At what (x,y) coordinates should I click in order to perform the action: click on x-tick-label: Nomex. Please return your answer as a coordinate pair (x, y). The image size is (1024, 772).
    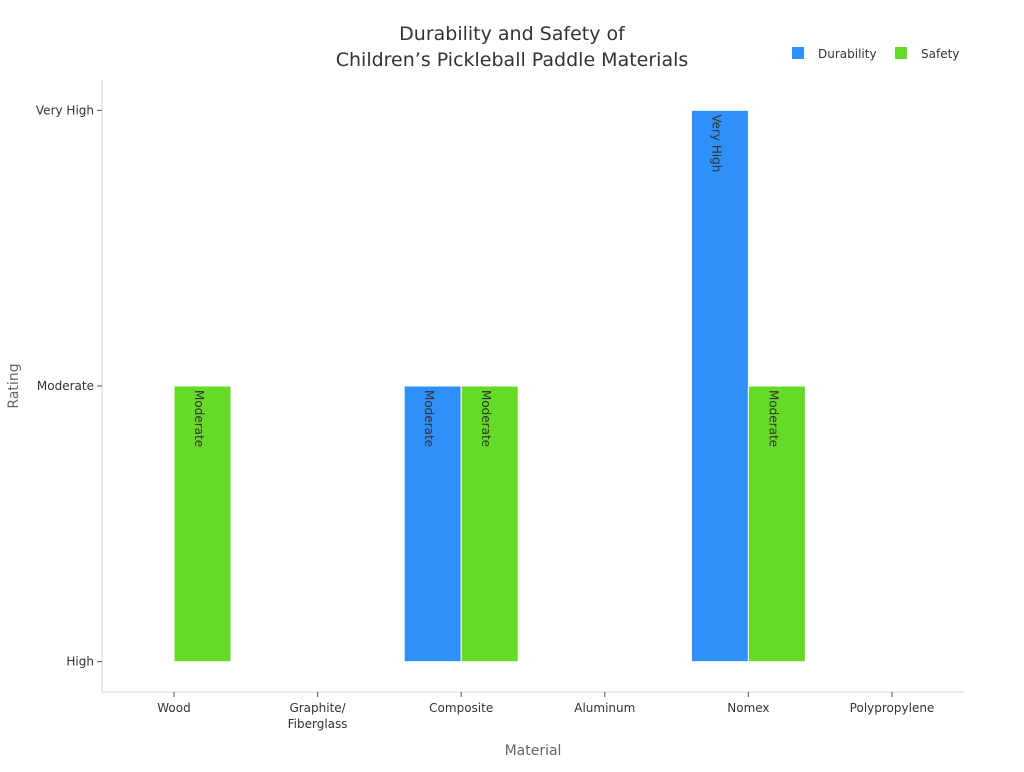
    Looking at the image, I should click on (748, 708).